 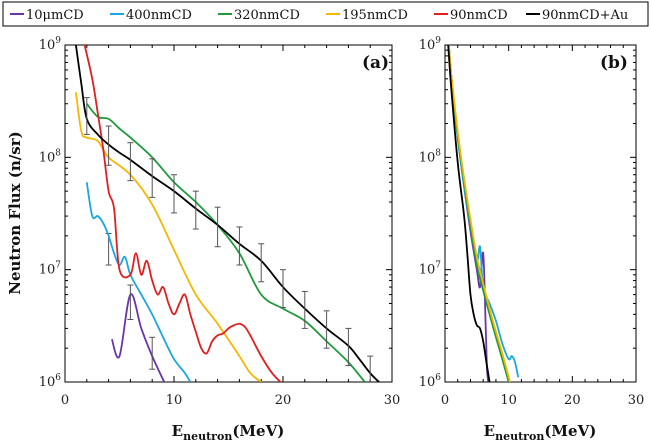 I want to click on legend-item-90nmcd-au: 90nmCD+Au, so click(x=577, y=15).